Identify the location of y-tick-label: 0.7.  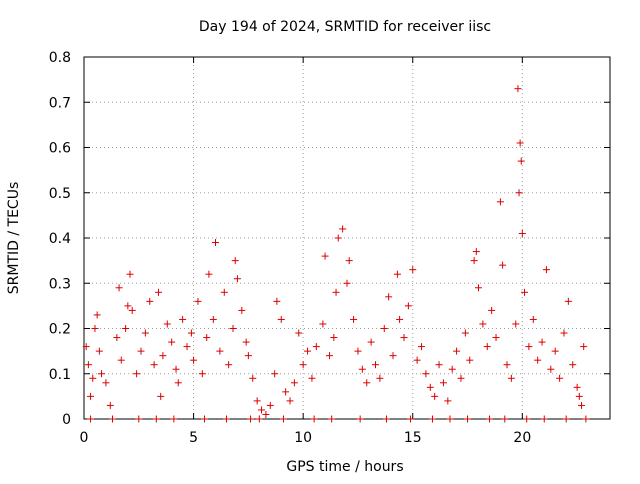
(60, 103).